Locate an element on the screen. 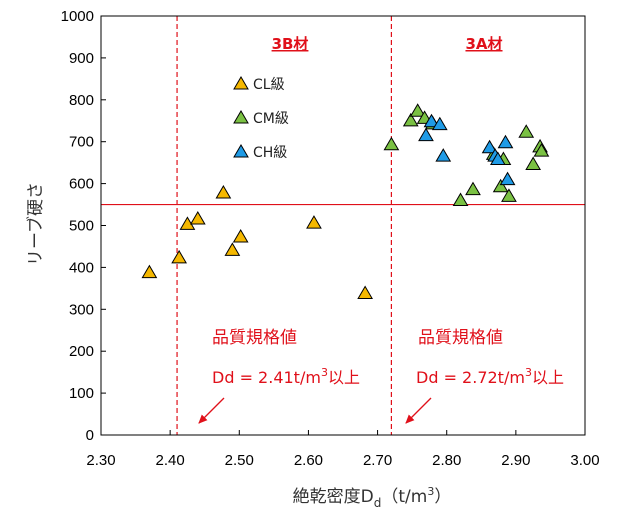 The image size is (620, 515). y-tick-label: 900 is located at coordinates (81, 58).